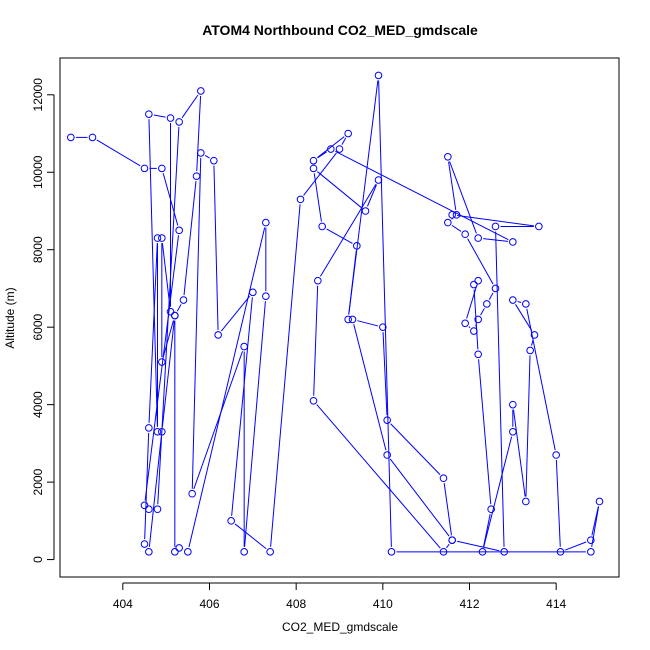  I want to click on y-axis: 0 2000 4000 6000 8000 10000 12000, so click(43, 320).